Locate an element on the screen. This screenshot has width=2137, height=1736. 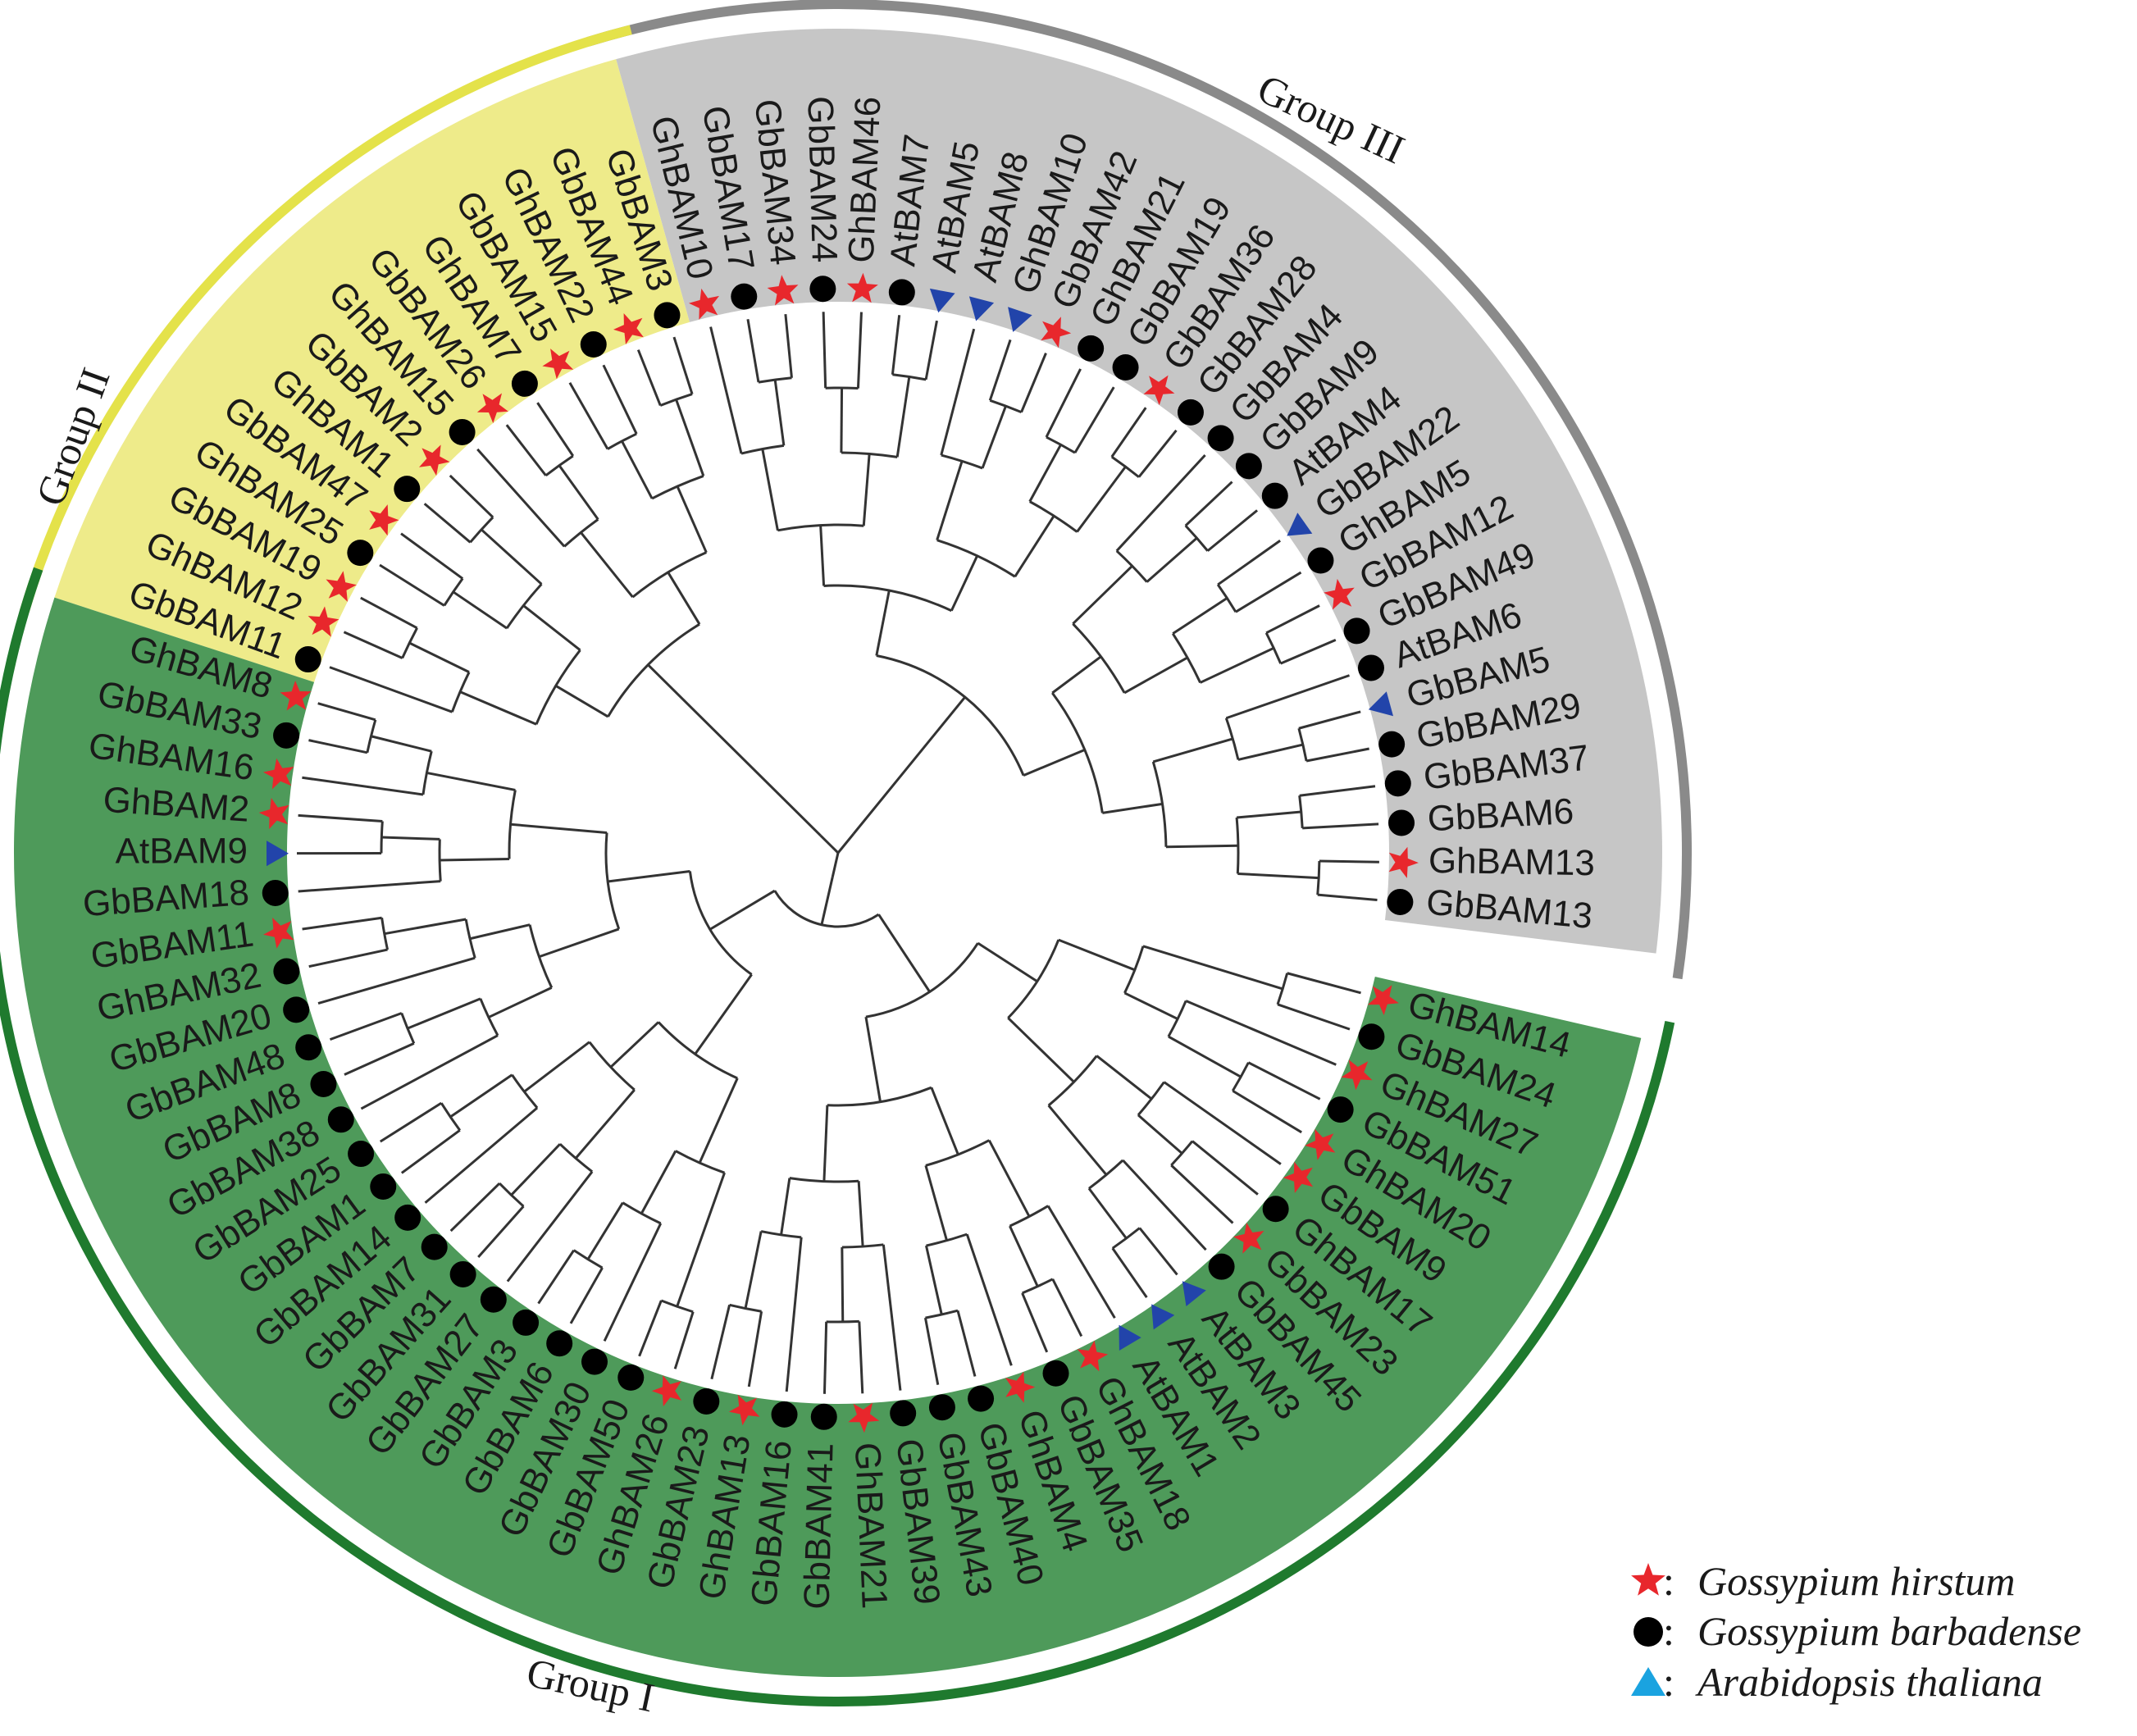
leaf-label: GbBAM6 is located at coordinates (1501, 815).